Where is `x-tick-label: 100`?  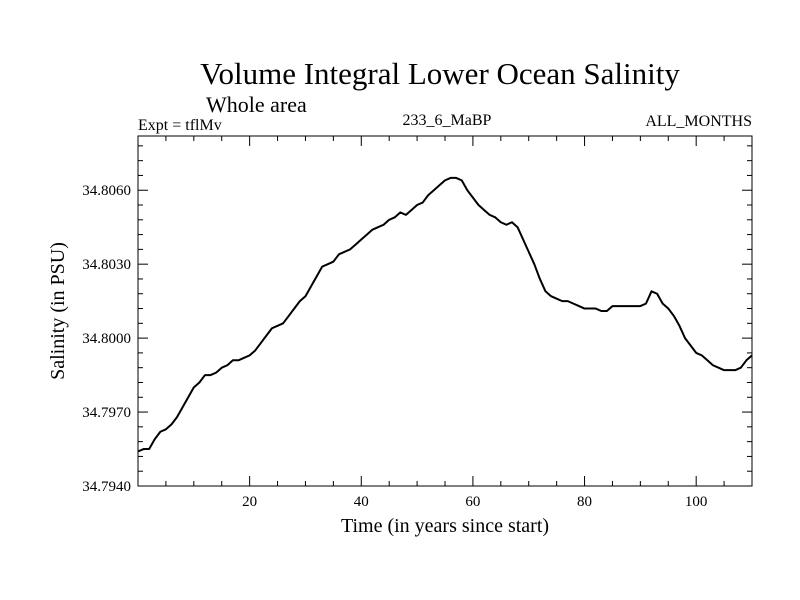
x-tick-label: 100 is located at coordinates (696, 502).